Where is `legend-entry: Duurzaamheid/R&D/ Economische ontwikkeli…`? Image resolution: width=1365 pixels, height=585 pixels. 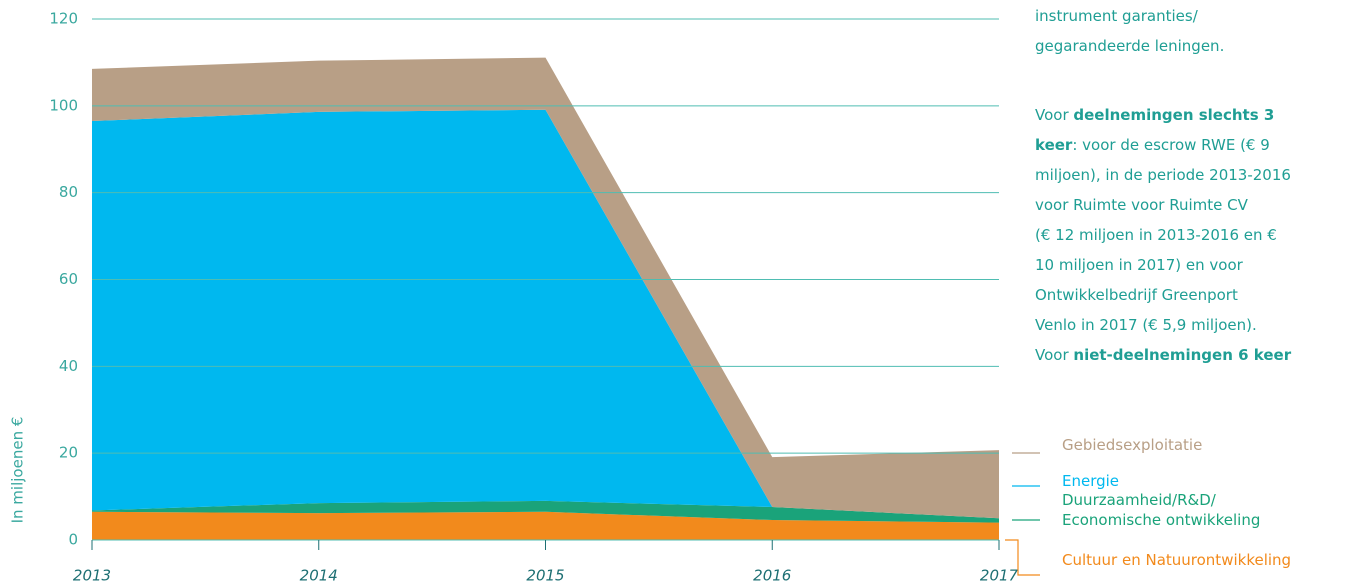
legend-entry: Duurzaamheid/R&D/ Economische ontwikkeli… is located at coordinates (1161, 510).